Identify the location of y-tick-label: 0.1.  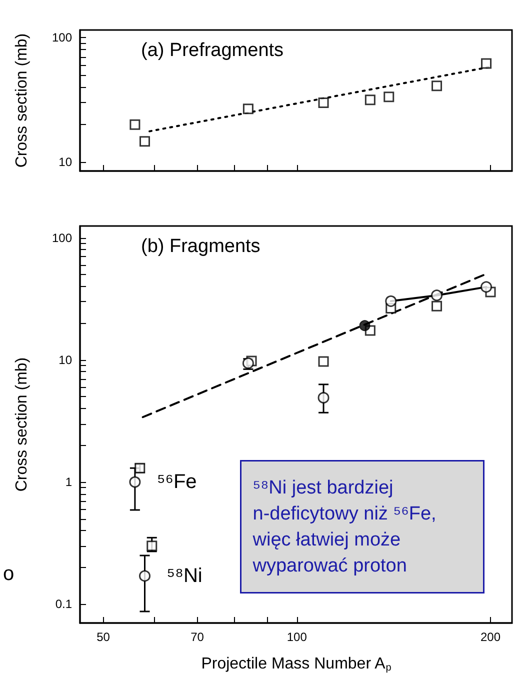
(63, 604).